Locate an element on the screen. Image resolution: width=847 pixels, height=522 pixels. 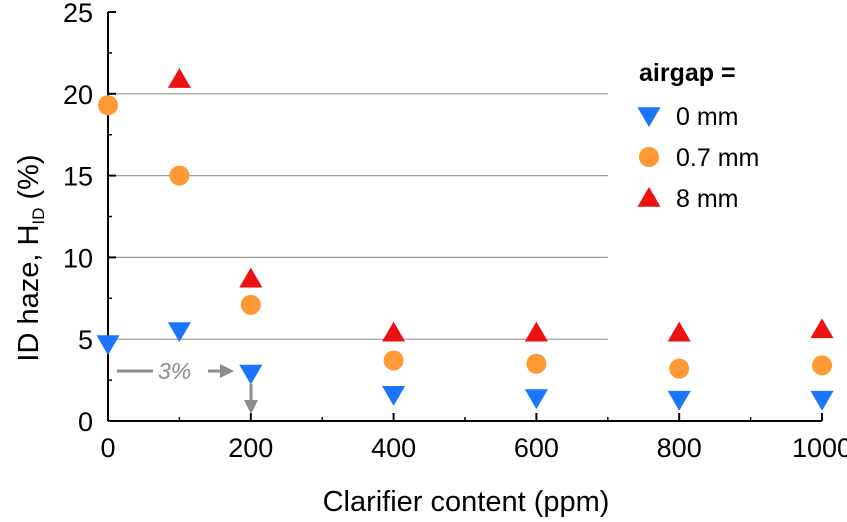
y-tick-labels: 0 5 10 15 20 25 is located at coordinates (78, 218).